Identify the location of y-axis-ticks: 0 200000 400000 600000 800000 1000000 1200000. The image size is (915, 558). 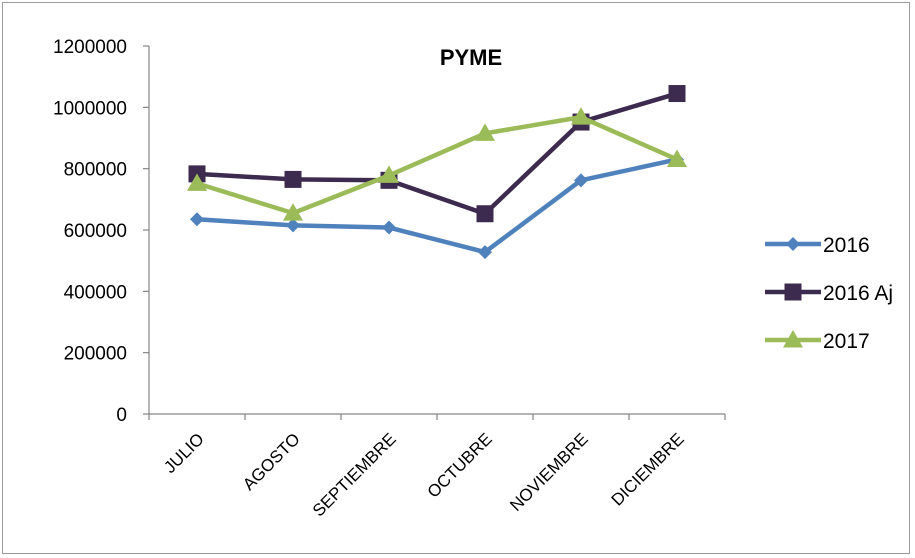
(101, 231).